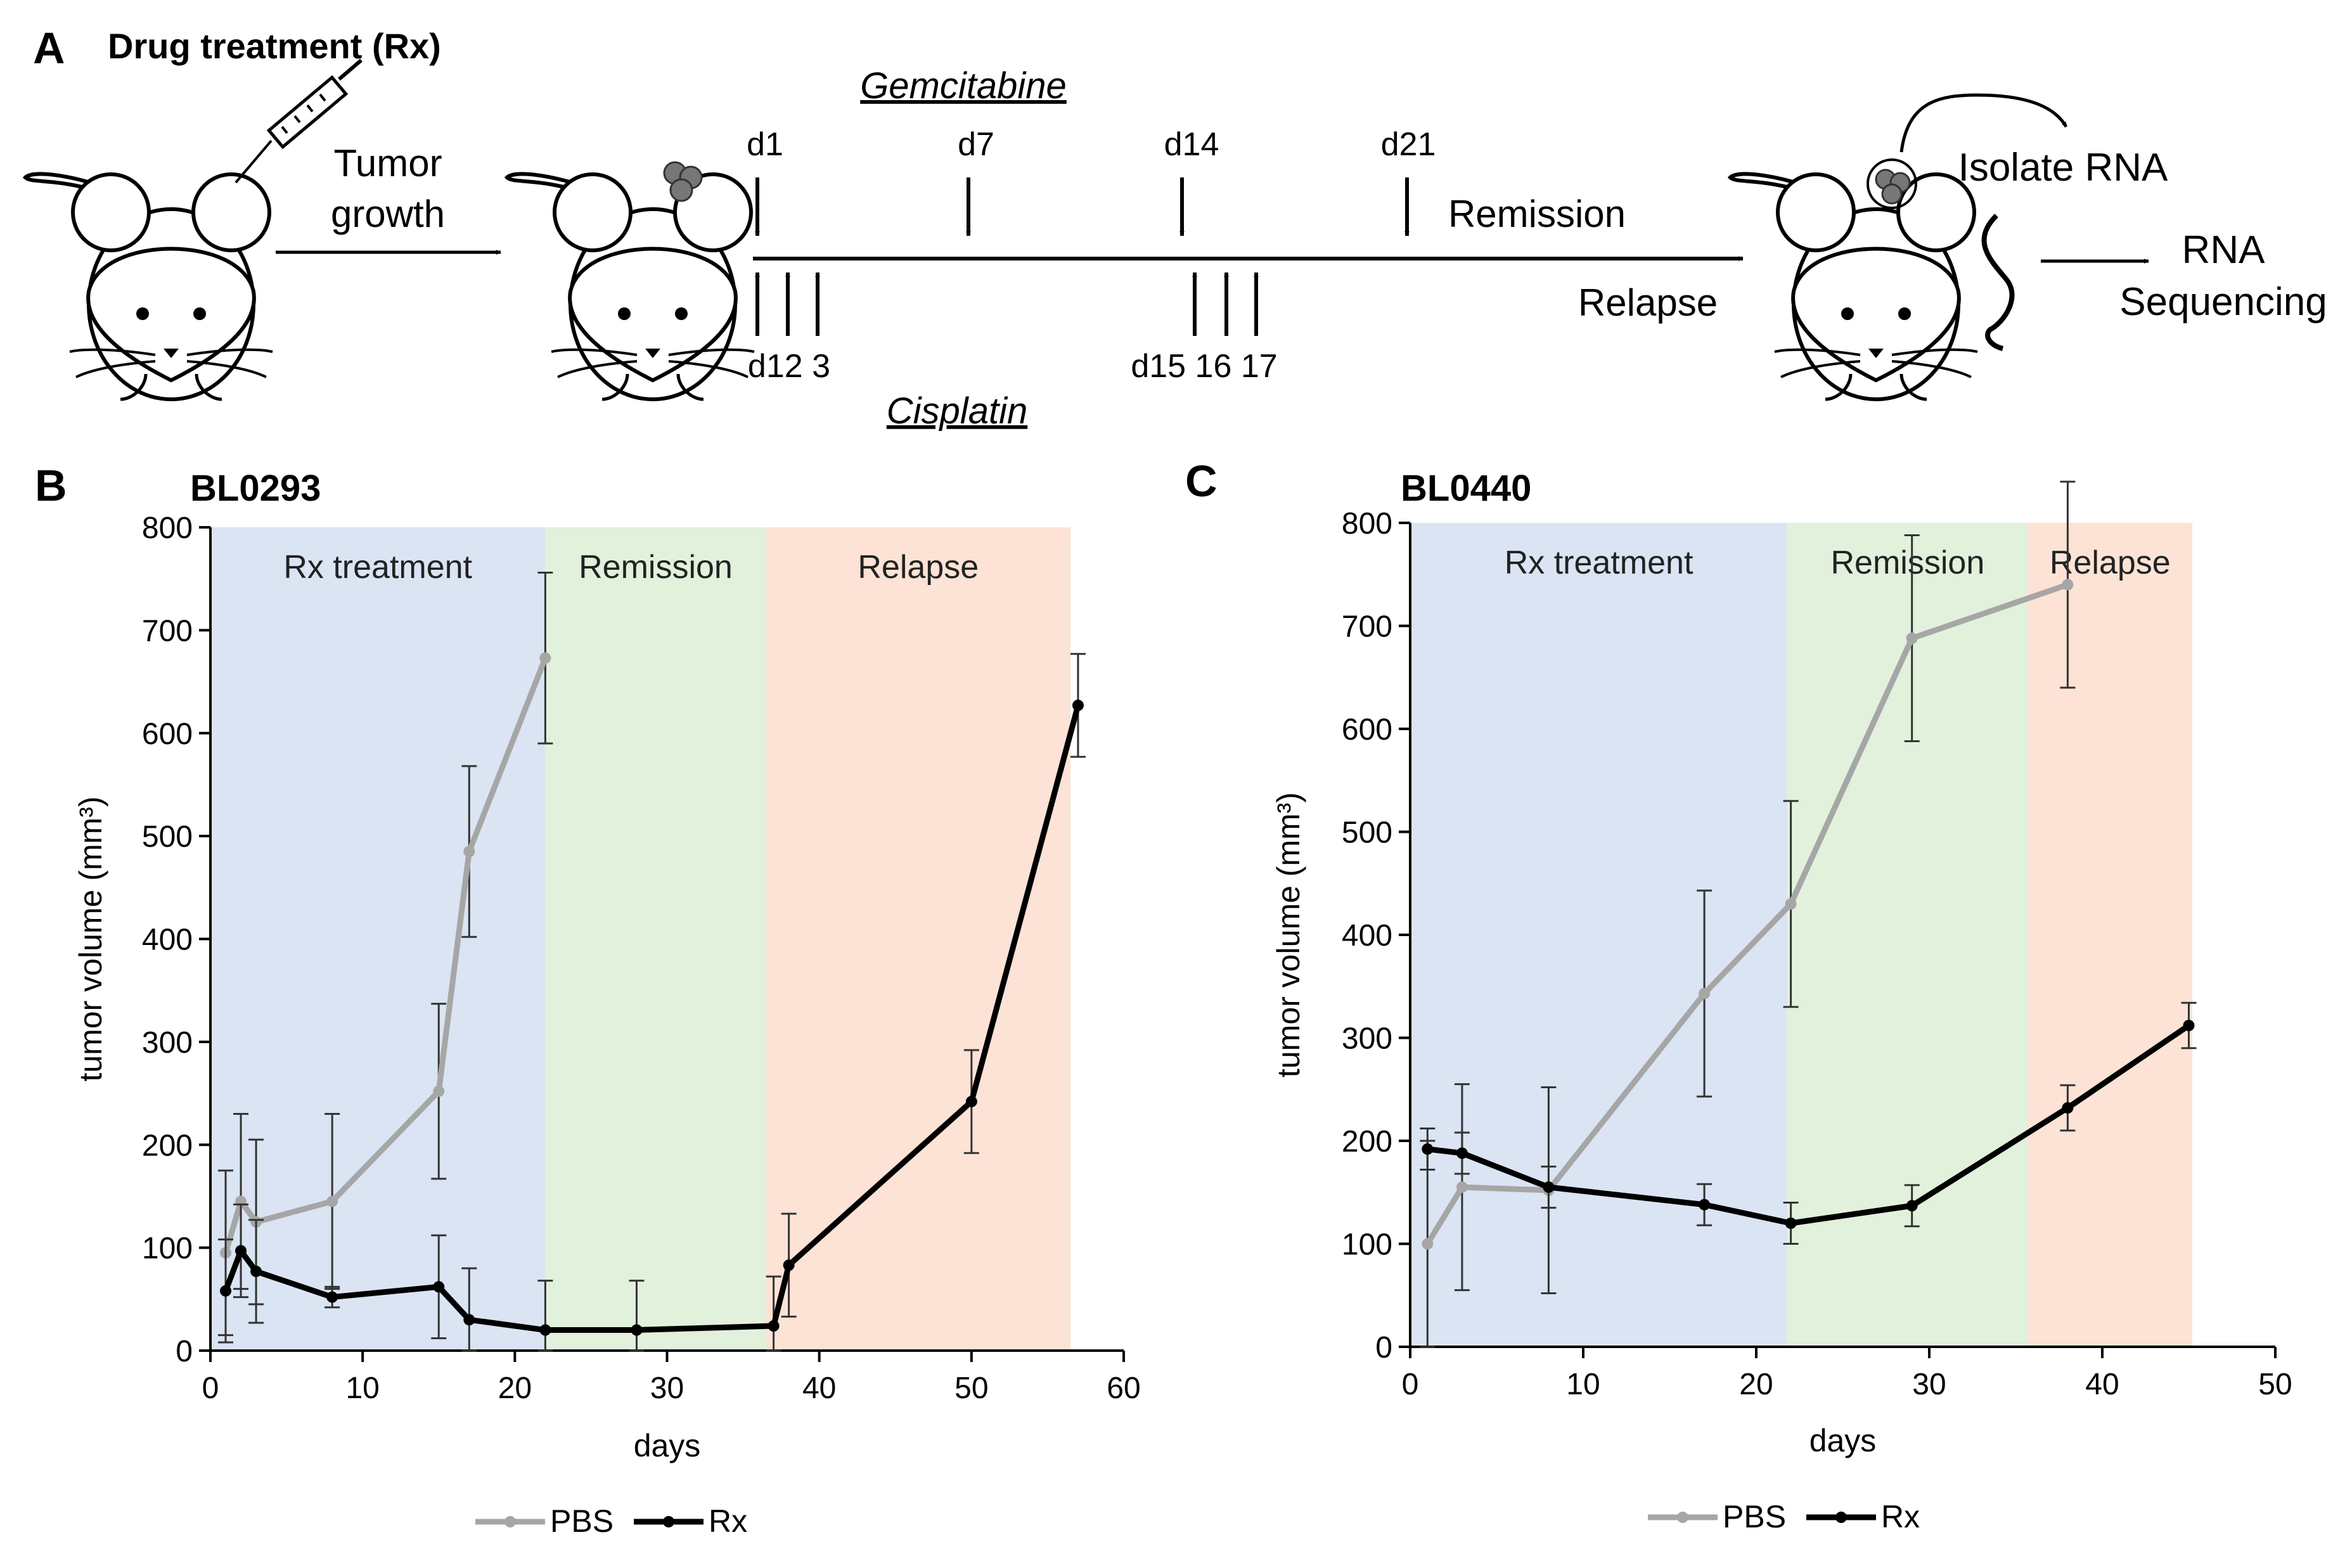  Describe the element at coordinates (1123, 1388) in the screenshot. I see `x-tick-label: 60` at that location.